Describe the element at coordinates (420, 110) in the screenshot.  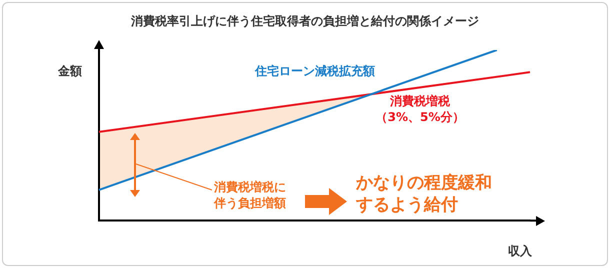
I see `series-label: 消費税増税（3%、5%分）` at that location.